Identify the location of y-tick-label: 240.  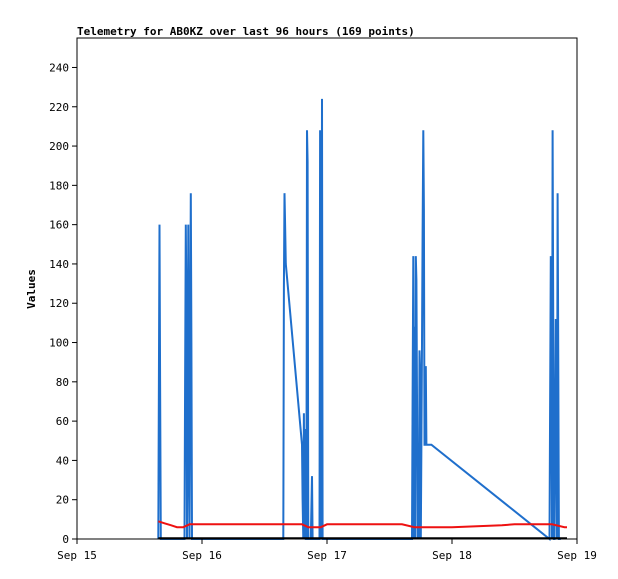
(59, 67).